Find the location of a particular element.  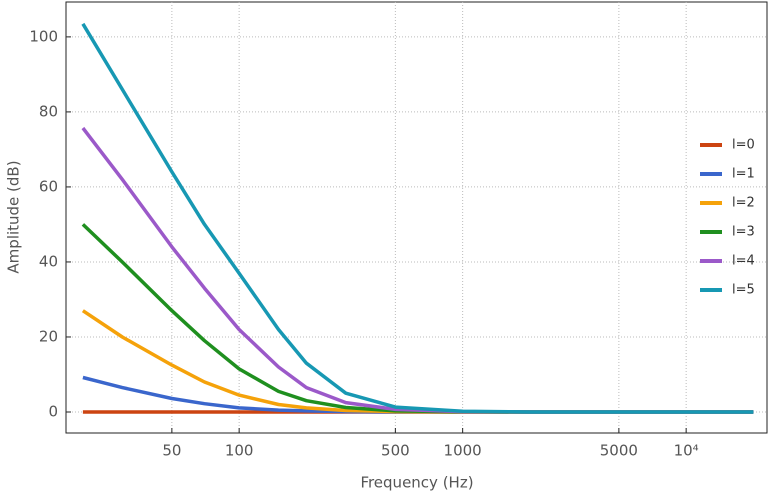

x-tick-label: 500 is located at coordinates (395, 451).